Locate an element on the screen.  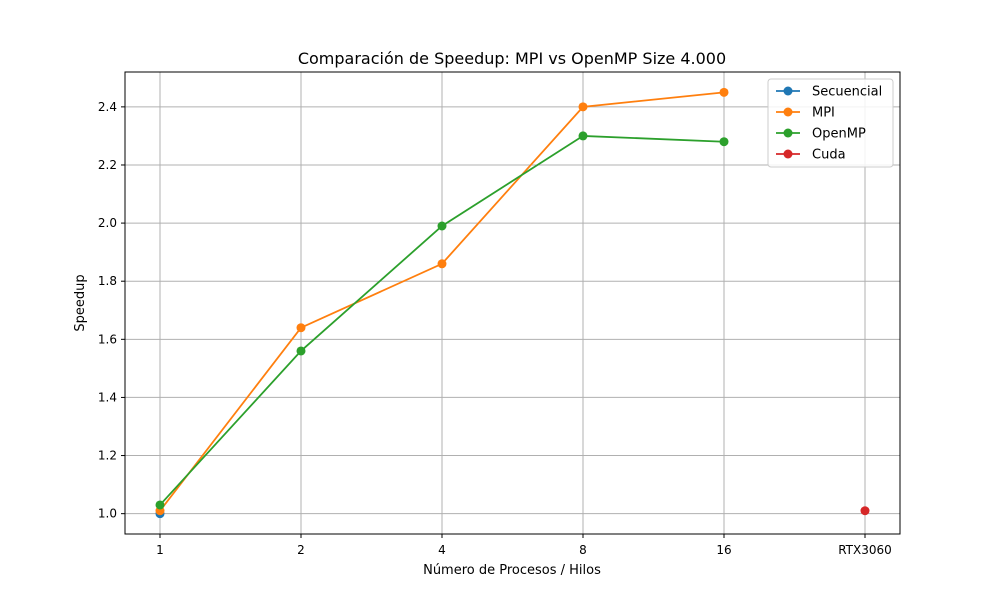
legend-item-mpi: MPI is located at coordinates (805, 113).